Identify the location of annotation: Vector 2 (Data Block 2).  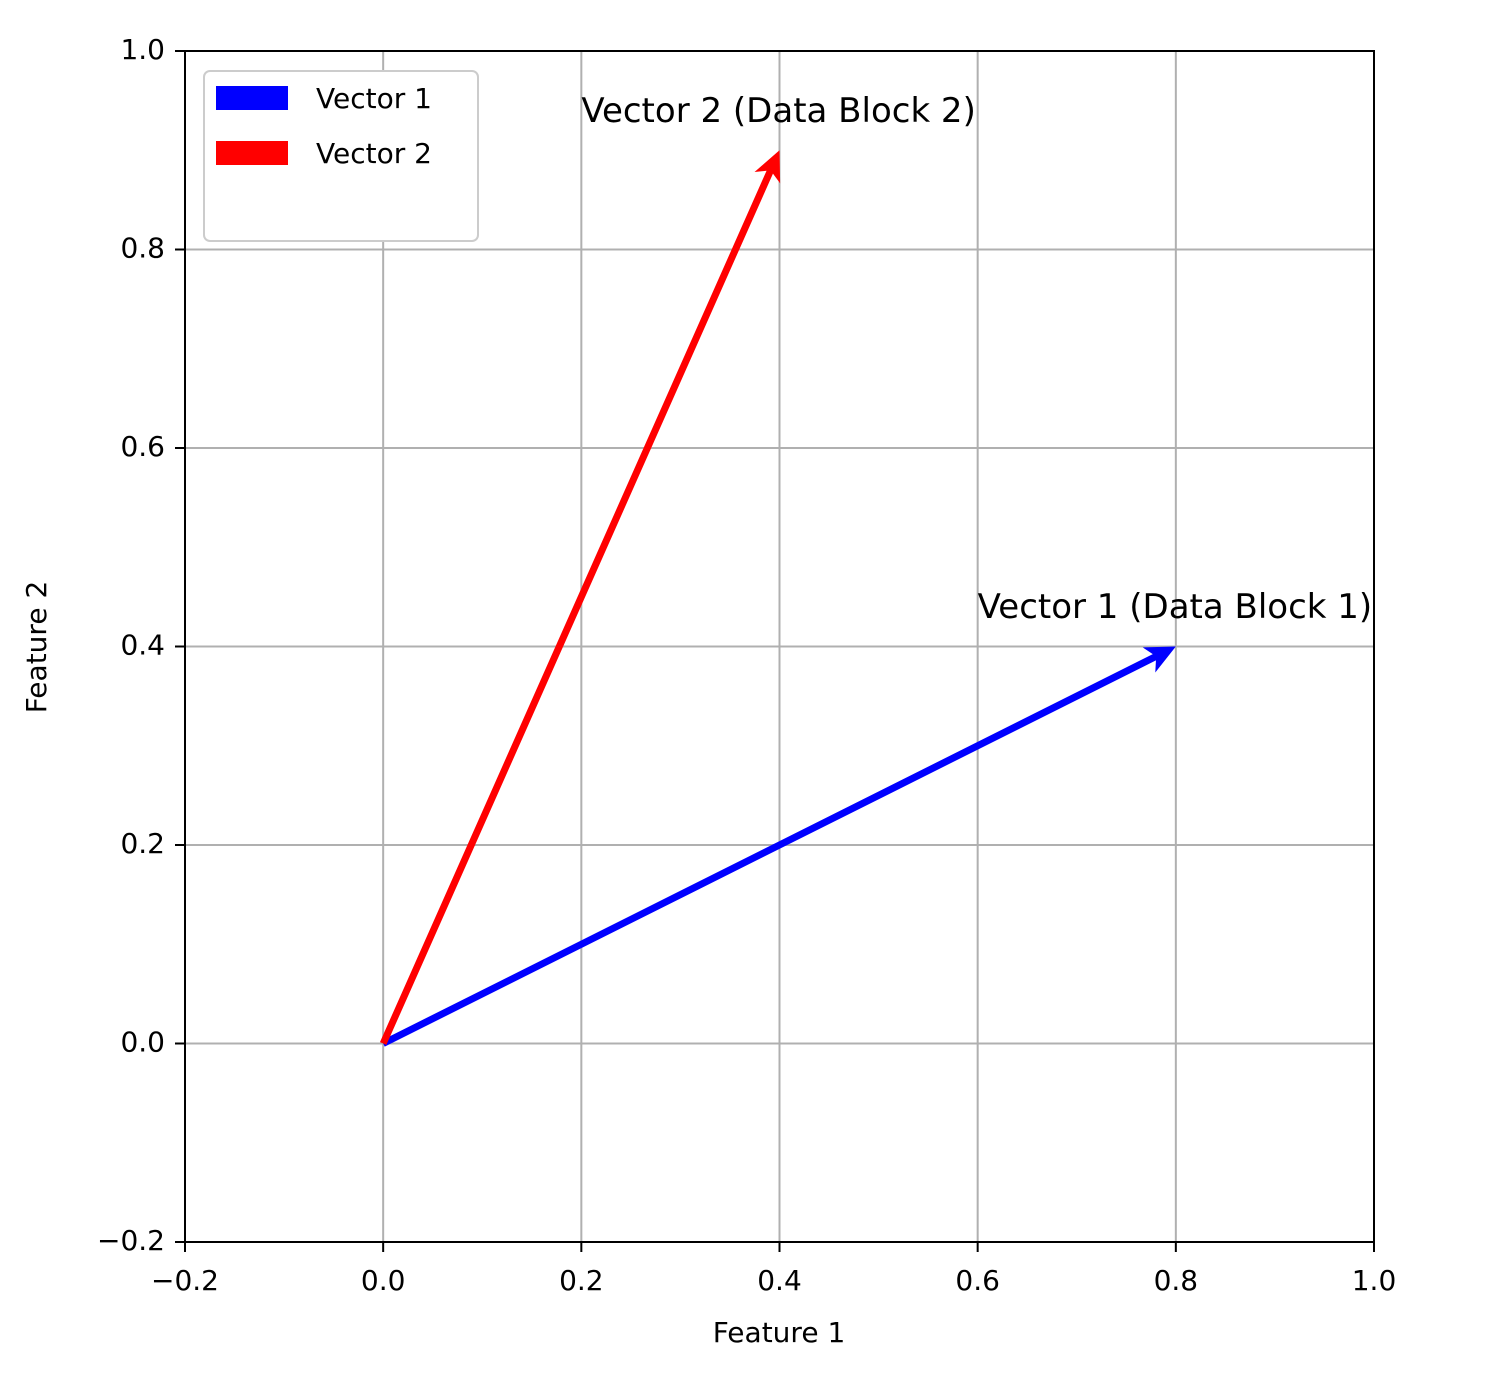
(778, 111).